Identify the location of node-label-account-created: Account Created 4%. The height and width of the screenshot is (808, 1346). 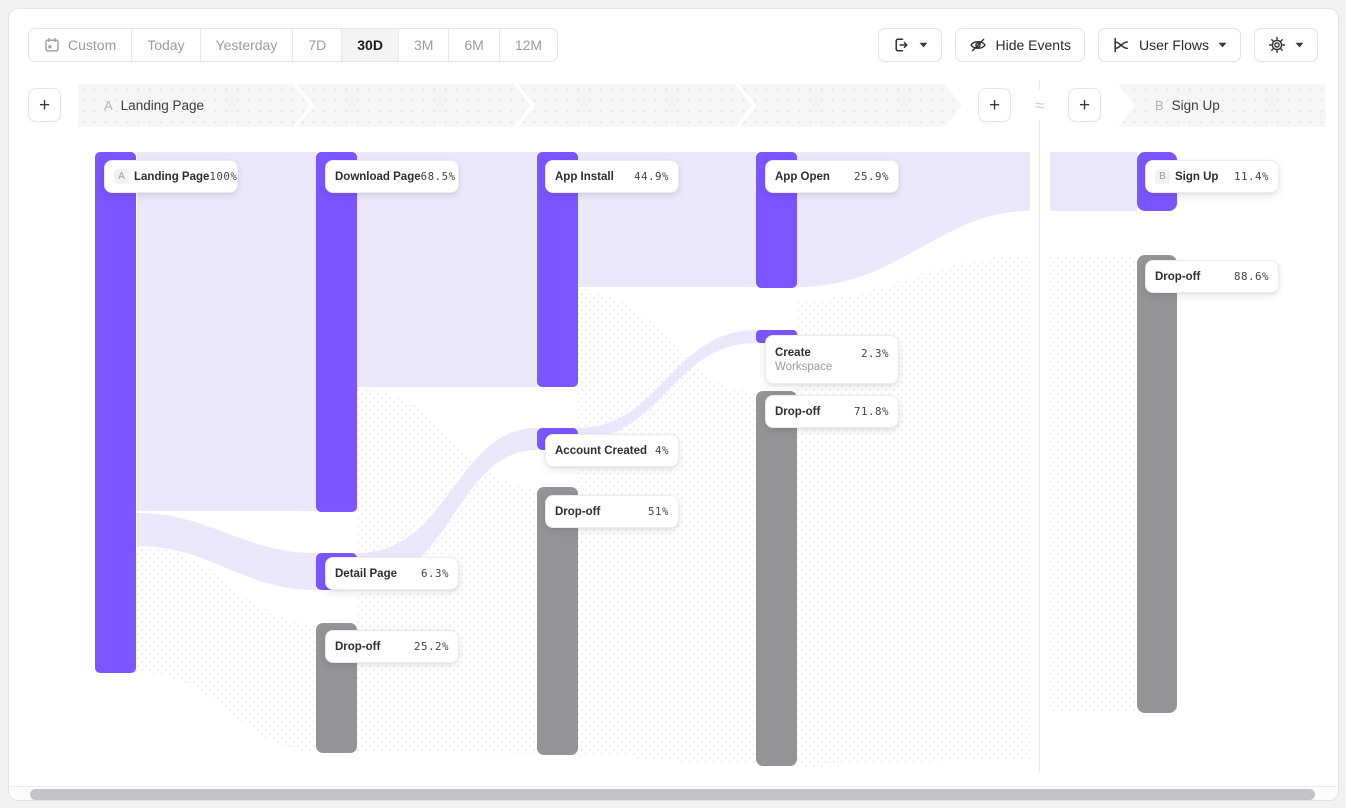
(612, 450).